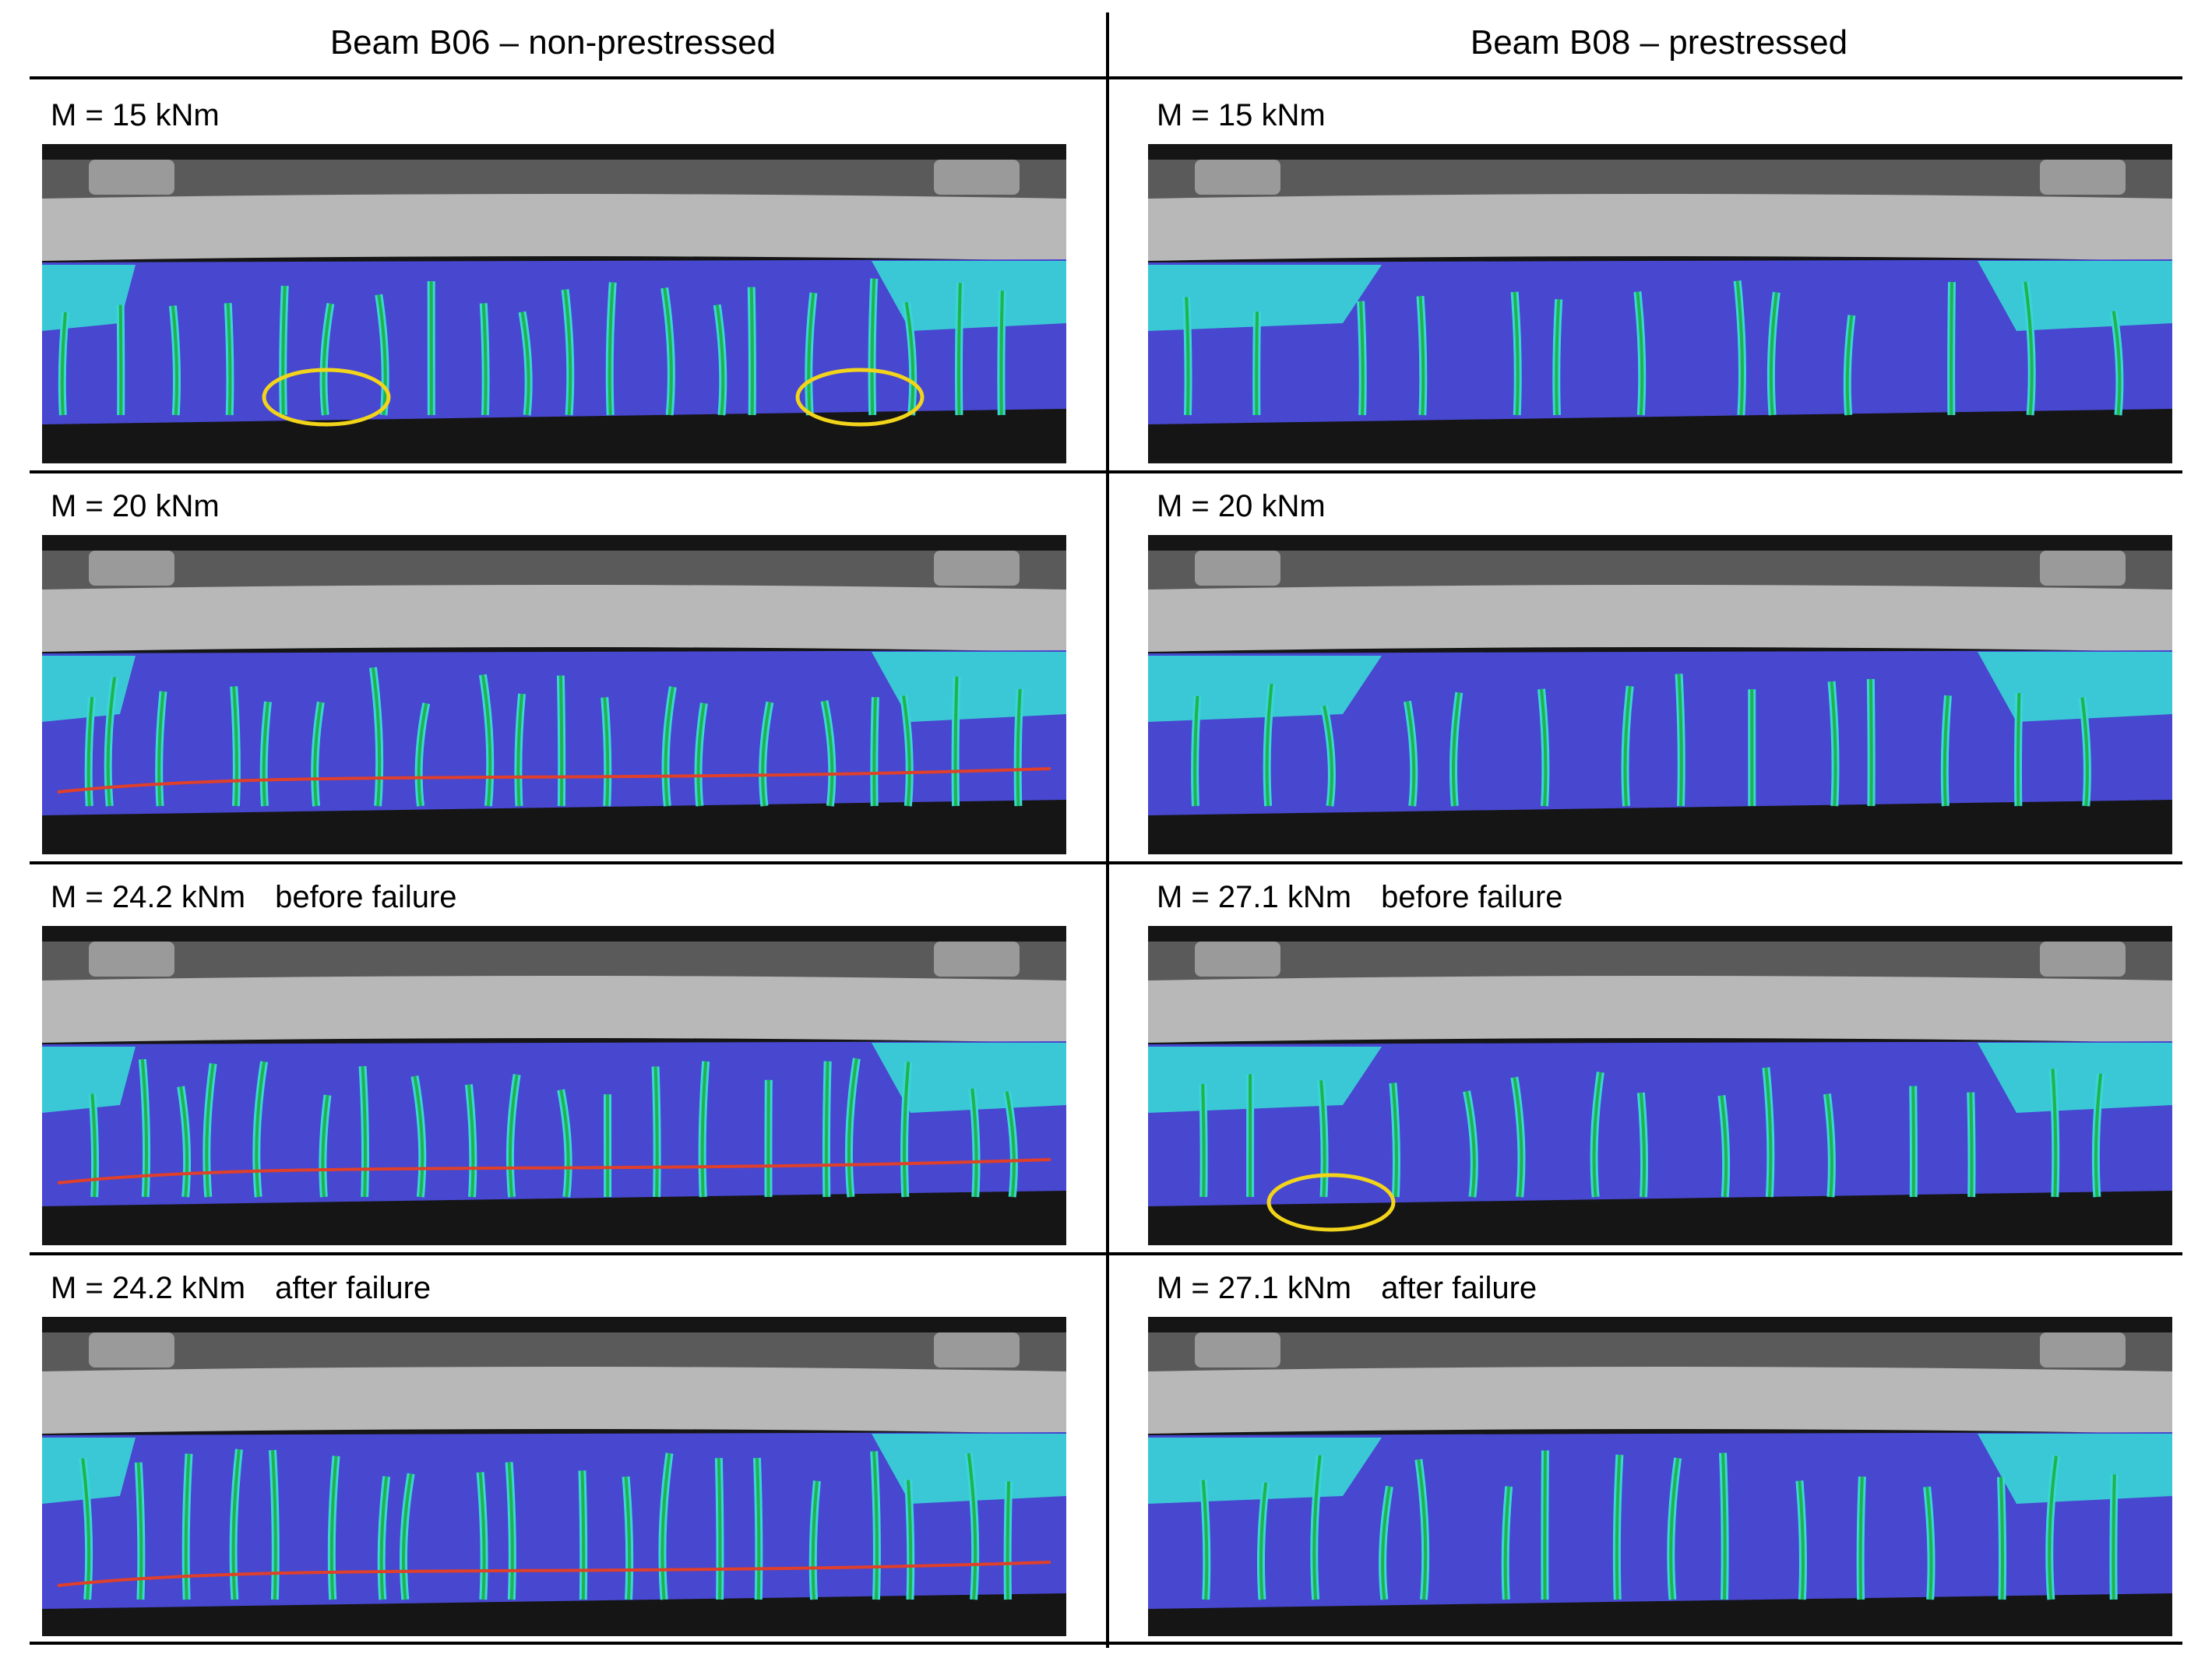 This screenshot has width=2212, height=1672. I want to click on load-label: M = 27.1 kNm after failure, so click(1347, 1288).